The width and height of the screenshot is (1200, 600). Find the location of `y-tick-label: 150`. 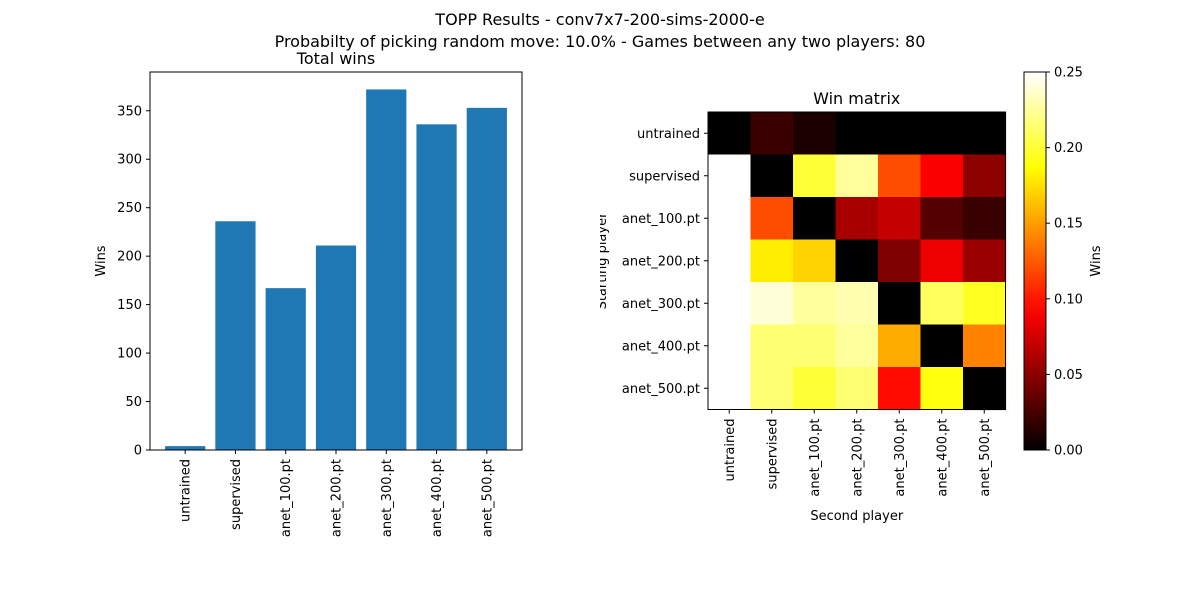

y-tick-label: 150 is located at coordinates (129, 305).